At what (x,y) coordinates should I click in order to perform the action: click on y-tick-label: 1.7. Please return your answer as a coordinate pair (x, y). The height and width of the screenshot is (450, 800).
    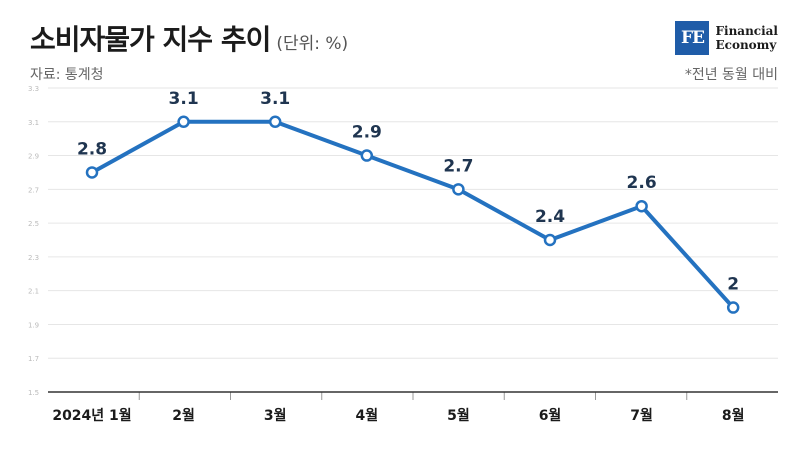
    Looking at the image, I should click on (33, 359).